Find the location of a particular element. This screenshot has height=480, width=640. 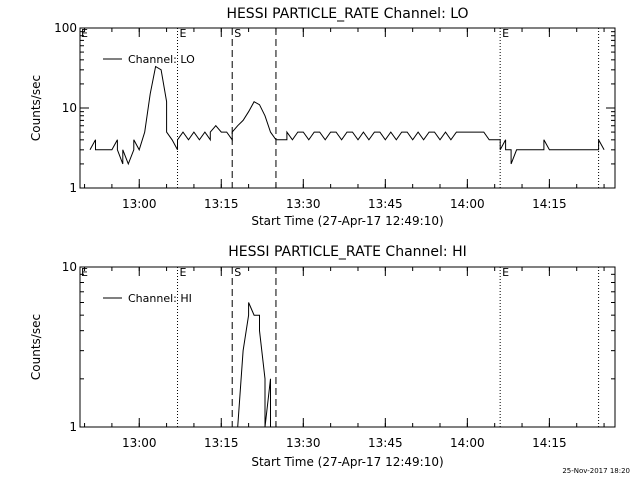

panel-2-x-tick-label: 13:15 is located at coordinates (221, 443).